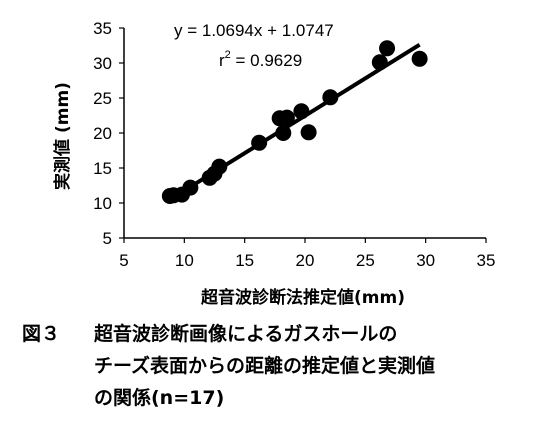  I want to click on x-axis-ticks: 5 10 15 20 25 30 35, so click(307, 254).